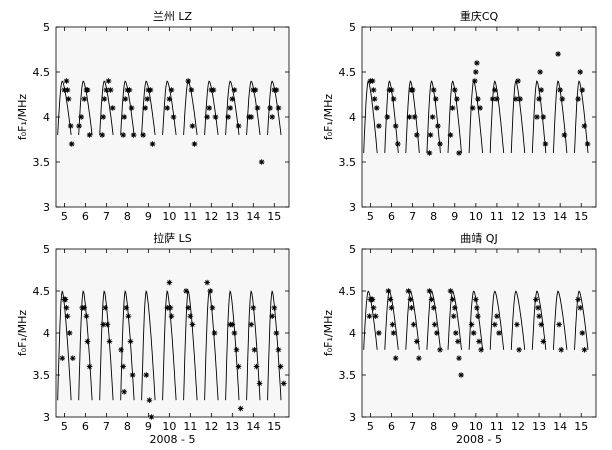 Image resolution: width=612 pixels, height=450 pixels. Describe the element at coordinates (127, 216) in the screenshot. I see `x-tick-label: 8` at that location.